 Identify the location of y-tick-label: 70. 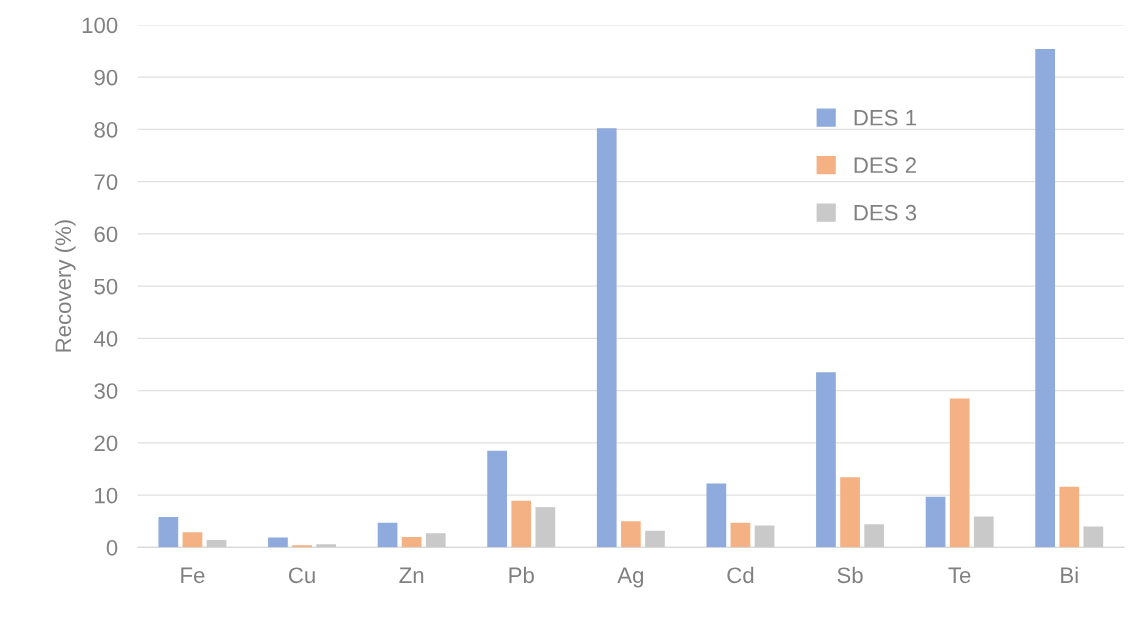
(106, 182).